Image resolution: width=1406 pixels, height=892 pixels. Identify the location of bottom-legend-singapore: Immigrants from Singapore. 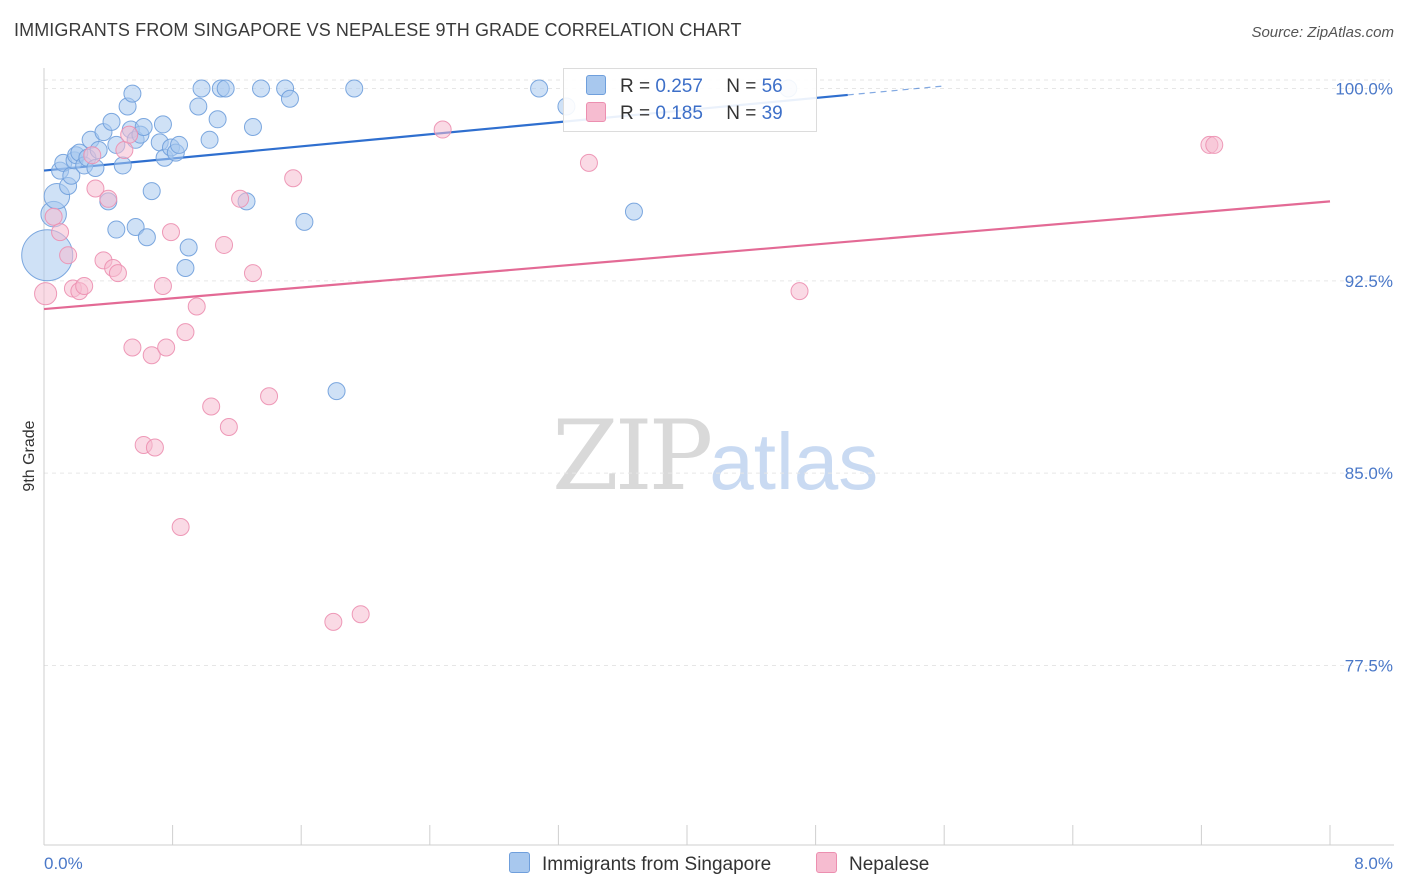
(640, 864).